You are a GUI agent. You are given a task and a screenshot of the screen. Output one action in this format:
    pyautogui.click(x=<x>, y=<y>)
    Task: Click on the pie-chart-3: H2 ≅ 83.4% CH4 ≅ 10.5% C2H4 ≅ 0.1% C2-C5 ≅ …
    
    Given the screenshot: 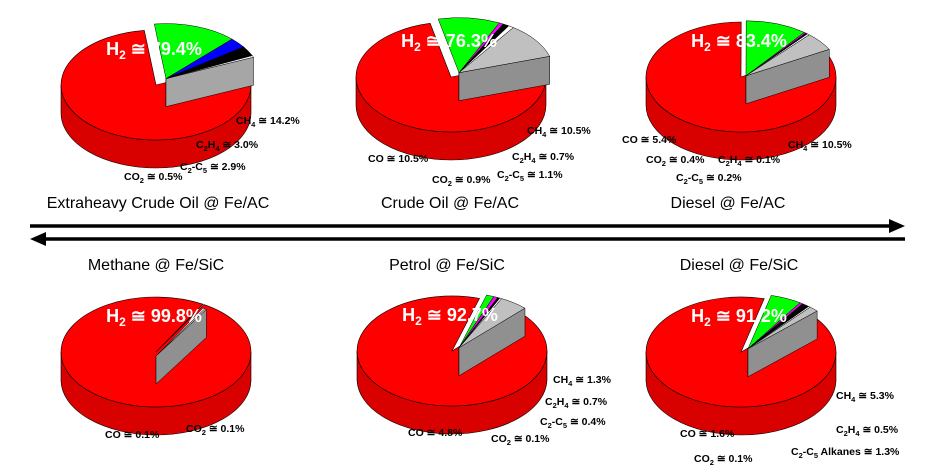 What is the action you would take?
    pyautogui.click(x=737, y=116)
    